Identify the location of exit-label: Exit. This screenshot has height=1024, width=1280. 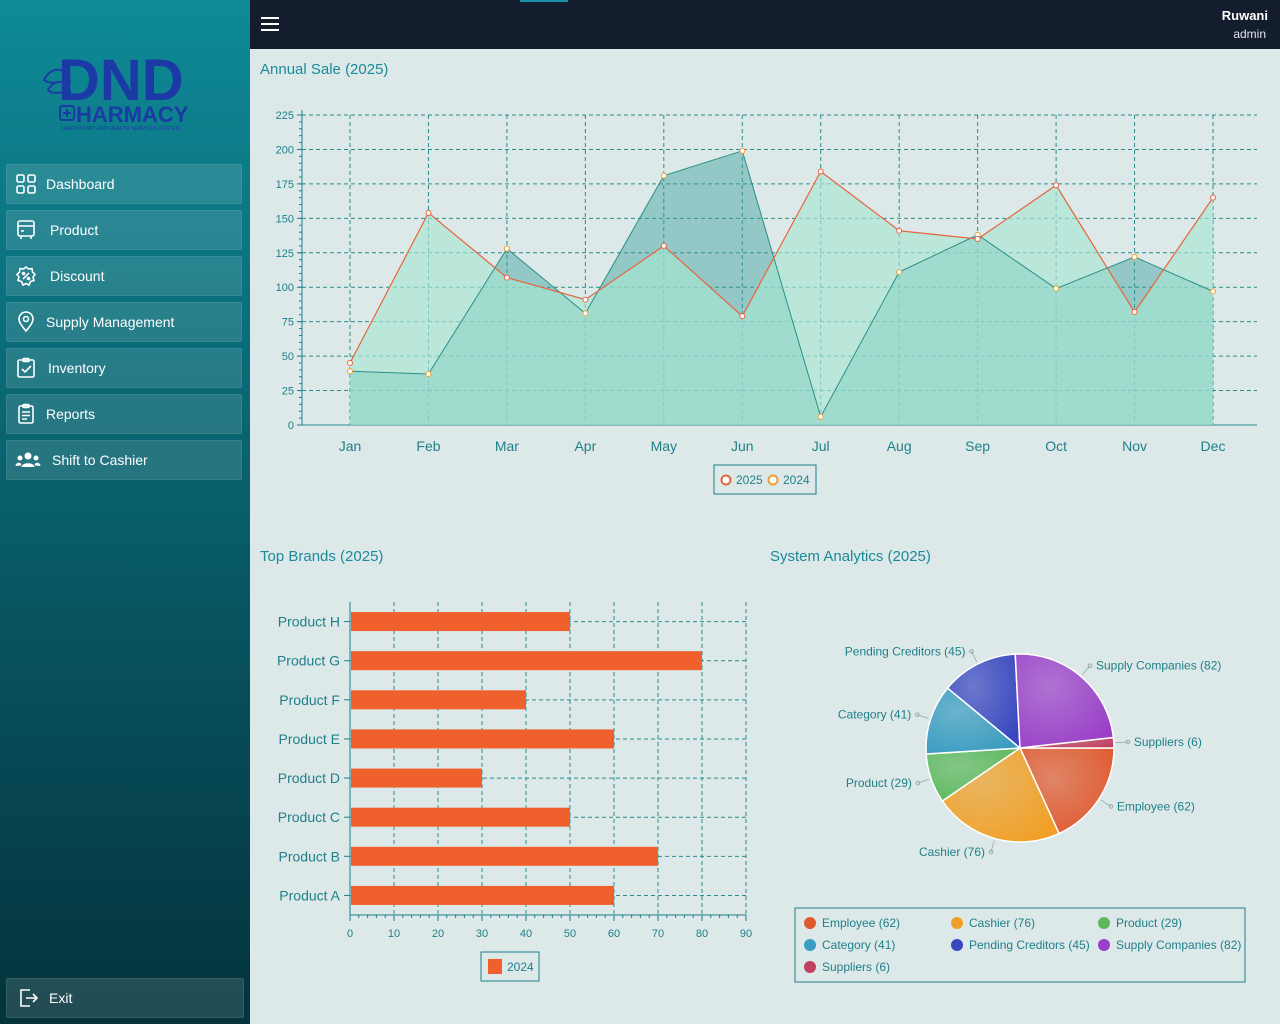
(61, 998).